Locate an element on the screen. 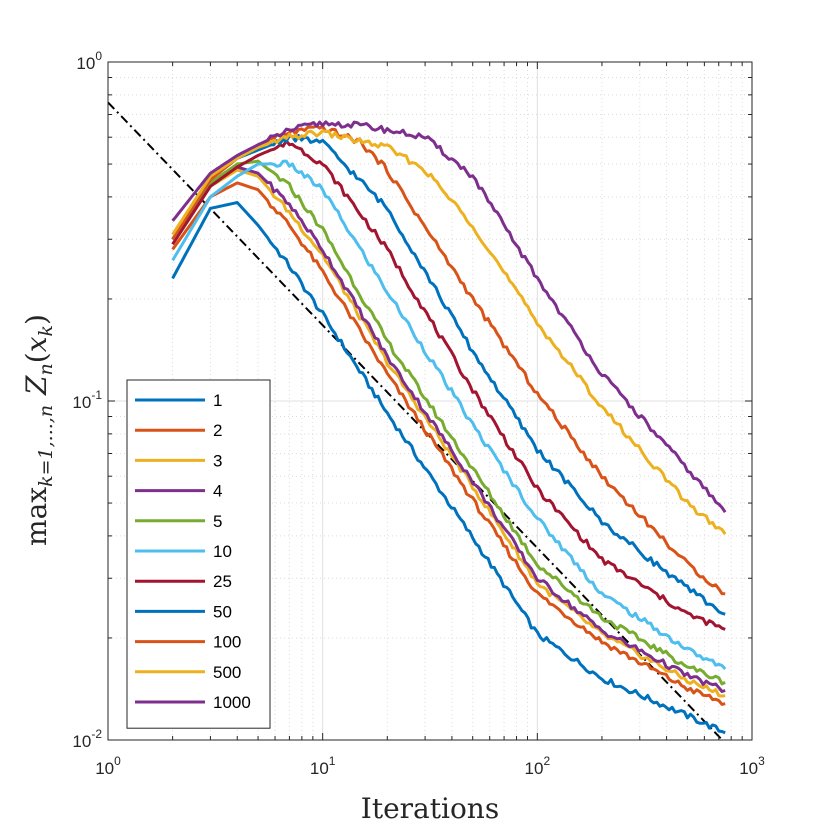 This screenshot has height=830, width=830. y-axis-label: maxk=1,...,n Zn(xk) is located at coordinates (38, 430).